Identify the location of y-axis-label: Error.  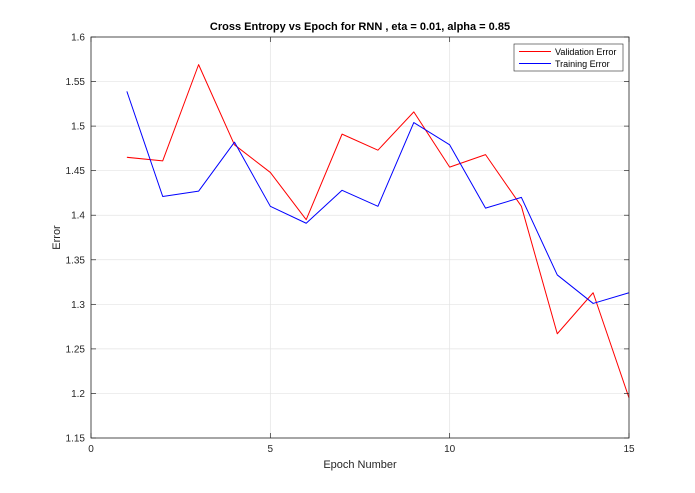
(57, 237).